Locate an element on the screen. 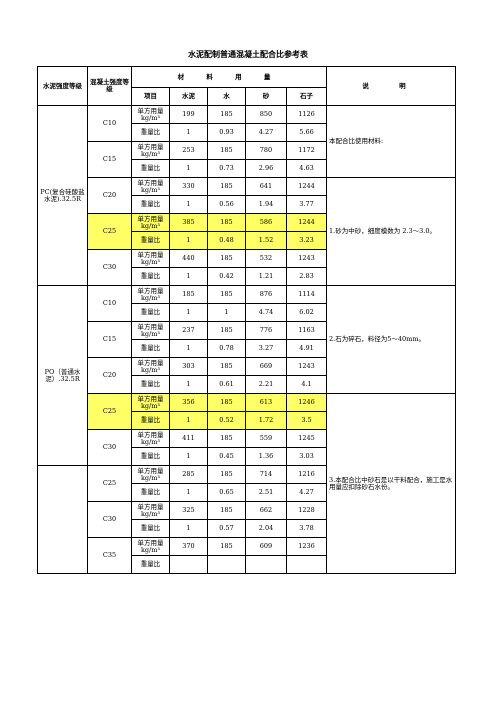 This screenshot has height=702, width=496. value-cell: 1.72 is located at coordinates (266, 420).